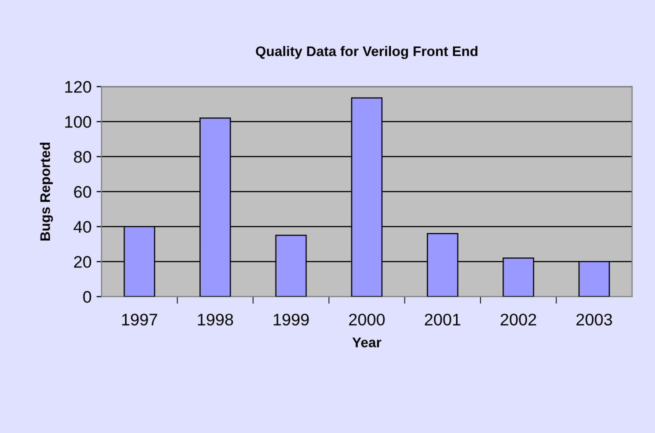 Image resolution: width=655 pixels, height=433 pixels. I want to click on x-tick-label: 2000, so click(367, 320).